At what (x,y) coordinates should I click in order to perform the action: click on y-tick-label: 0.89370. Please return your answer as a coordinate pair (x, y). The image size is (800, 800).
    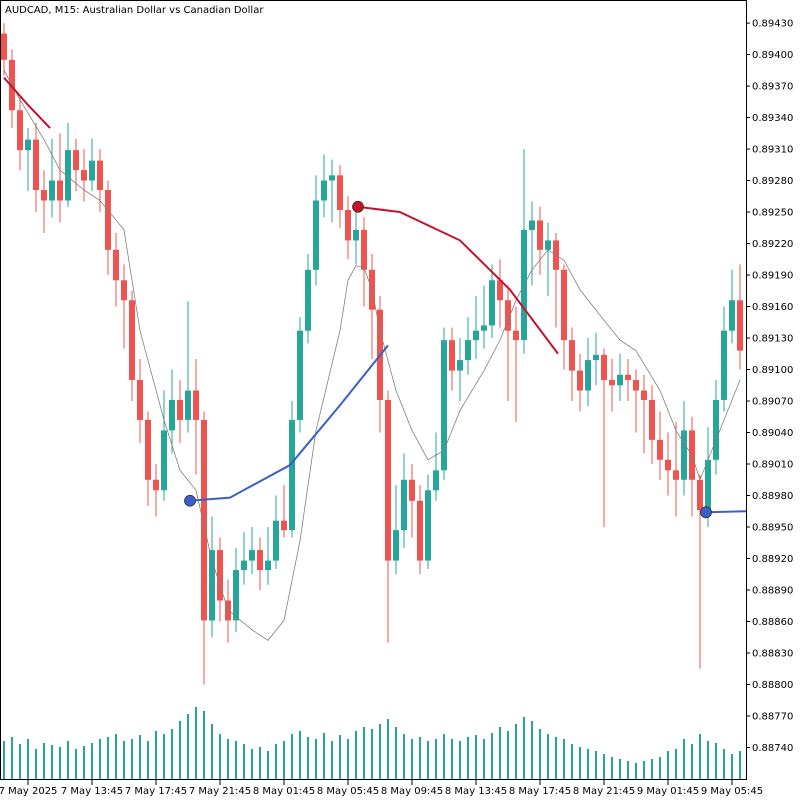
    Looking at the image, I should click on (772, 87).